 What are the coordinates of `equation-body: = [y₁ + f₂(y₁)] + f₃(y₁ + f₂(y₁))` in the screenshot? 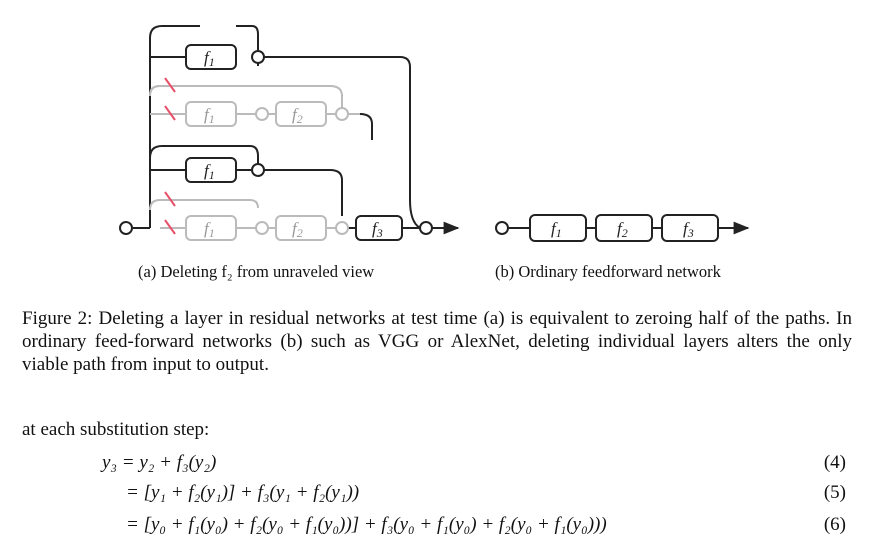 It's located at (243, 492).